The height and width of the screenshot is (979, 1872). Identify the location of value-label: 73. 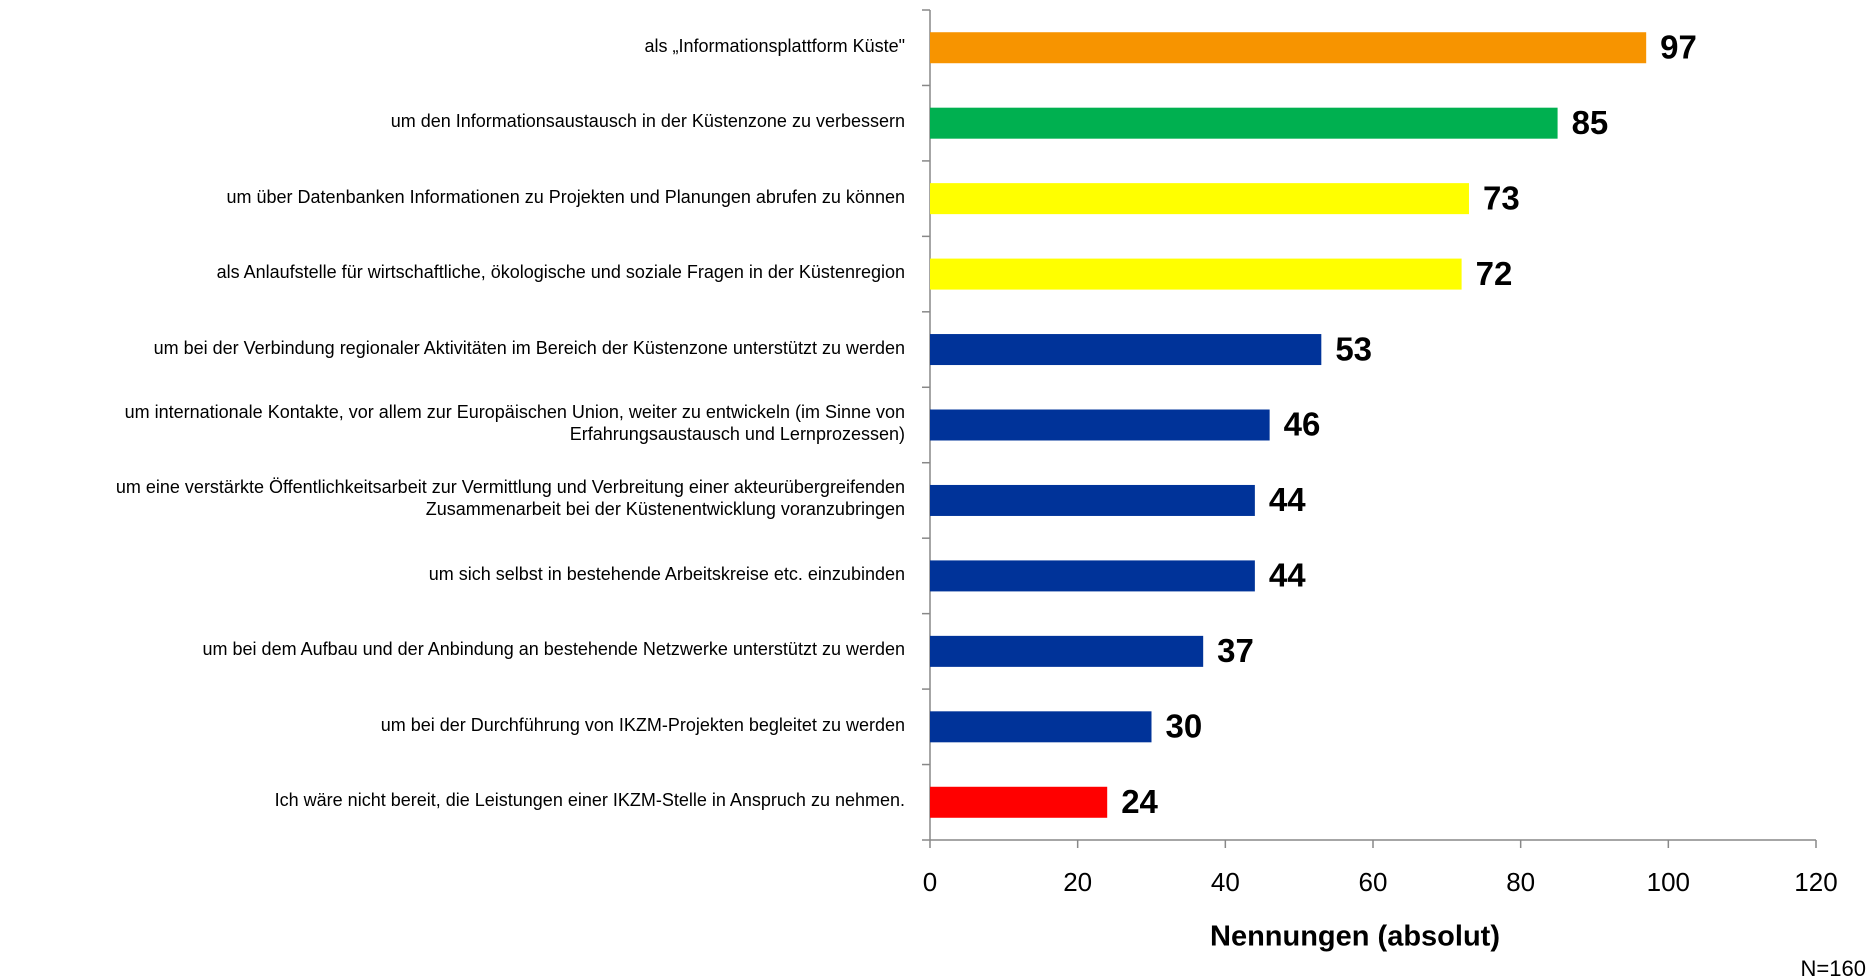
(1501, 197).